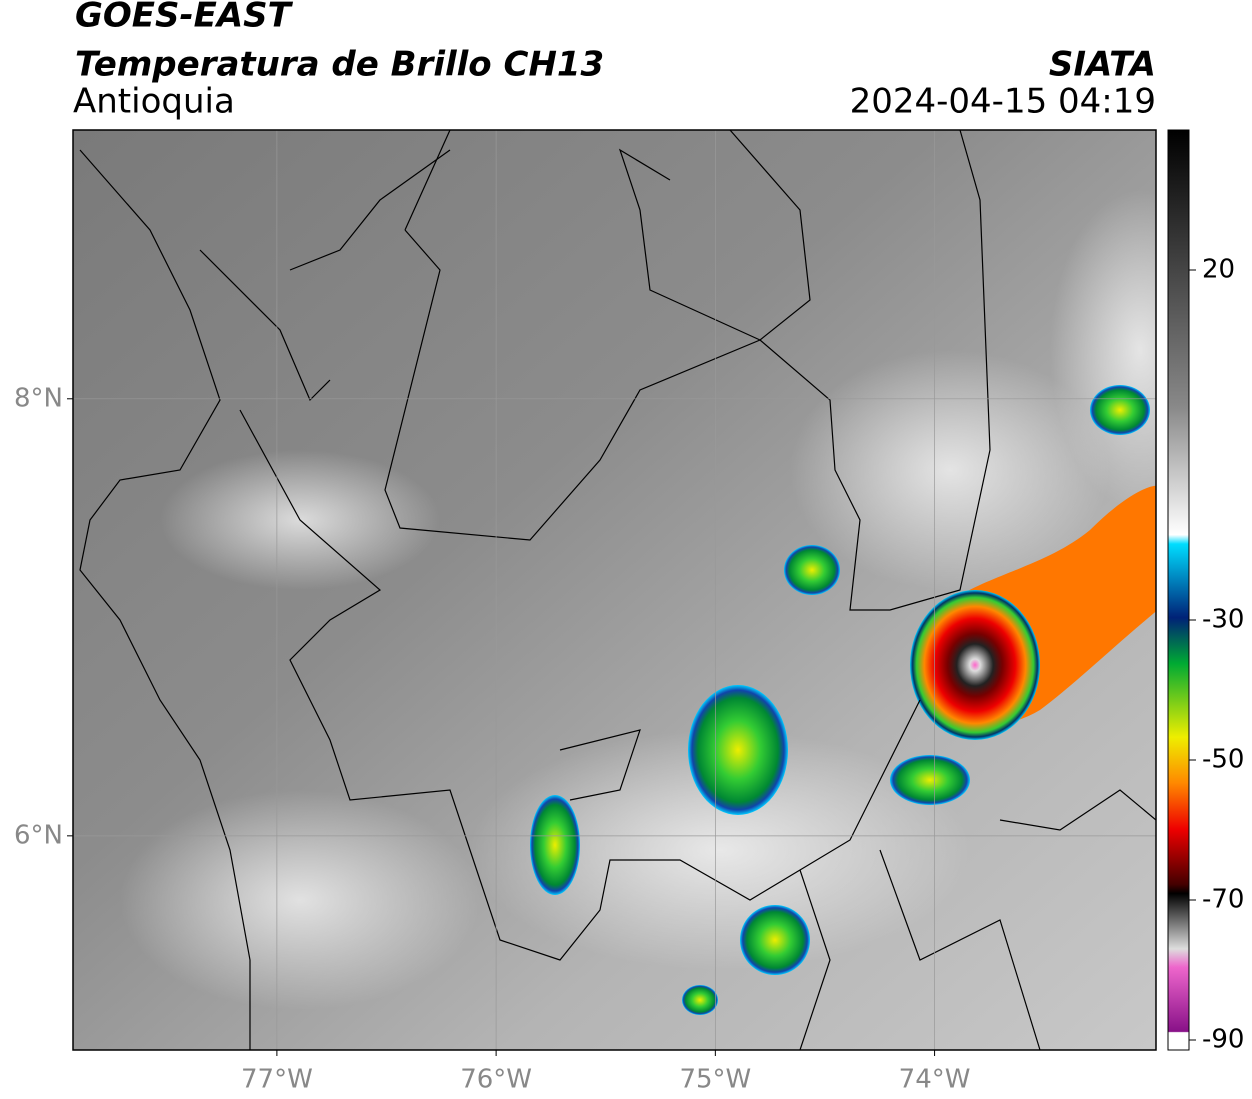 This screenshot has height=1099, width=1252. What do you see at coordinates (1218, 269) in the screenshot?
I see `colorbar-tick-label: 20` at bounding box center [1218, 269].